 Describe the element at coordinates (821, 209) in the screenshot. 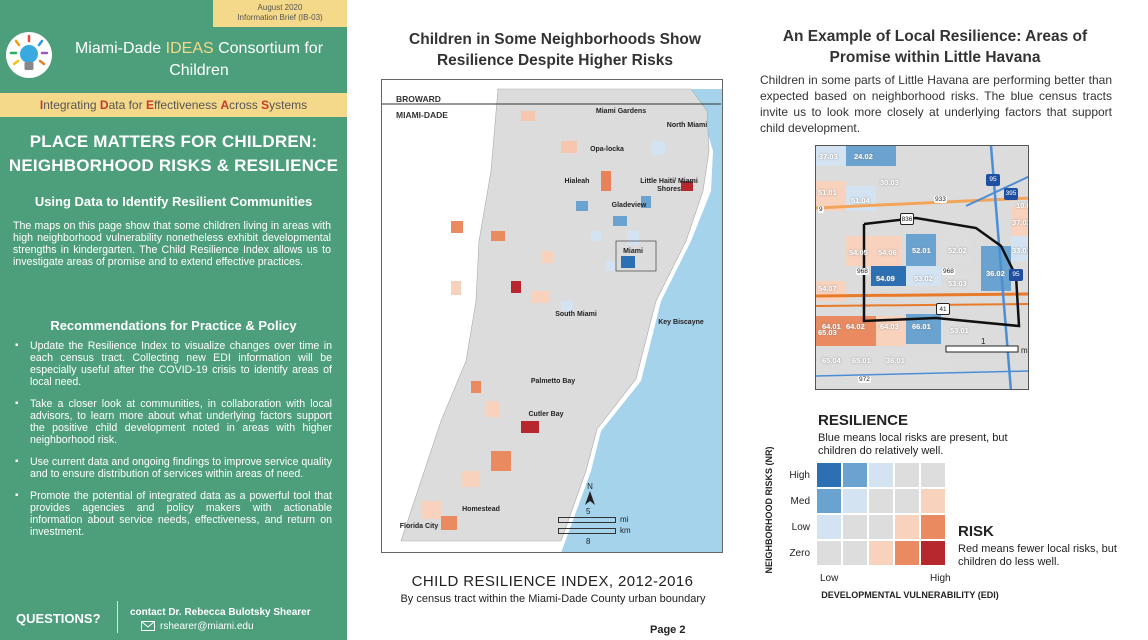

I see `road-label: 9` at that location.